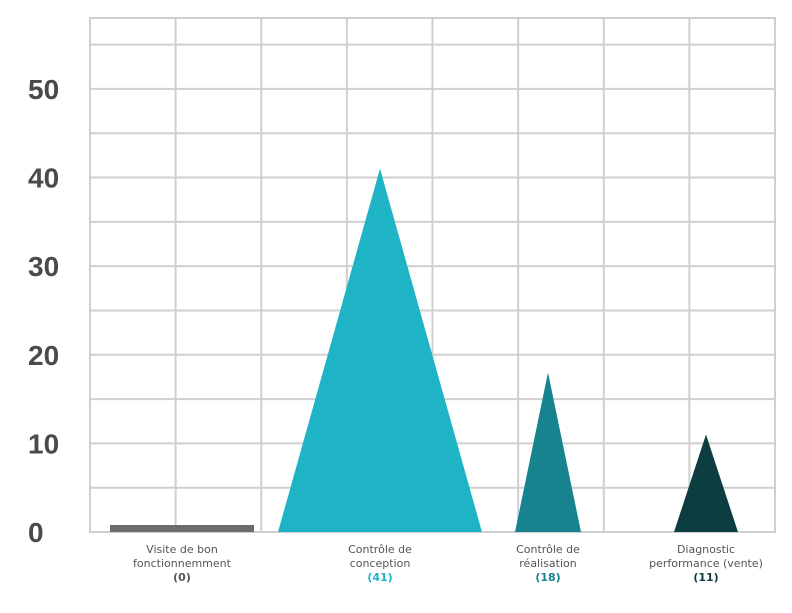 Image resolution: width=792 pixels, height=613 pixels. What do you see at coordinates (43, 266) in the screenshot?
I see `y-tick-label: 30` at bounding box center [43, 266].